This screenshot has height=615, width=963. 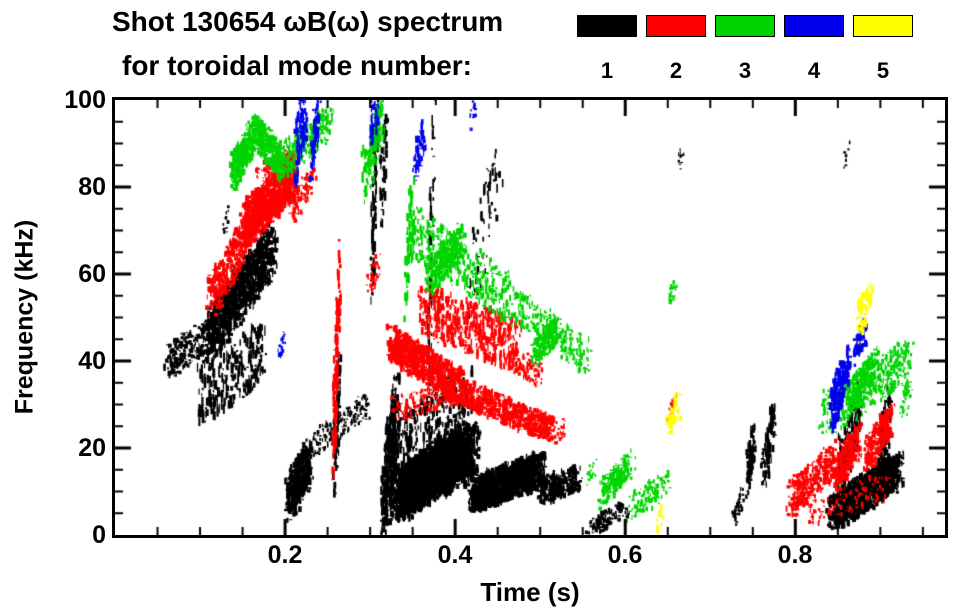 I want to click on x-tick-label-0.8: 0.8, so click(x=795, y=555).